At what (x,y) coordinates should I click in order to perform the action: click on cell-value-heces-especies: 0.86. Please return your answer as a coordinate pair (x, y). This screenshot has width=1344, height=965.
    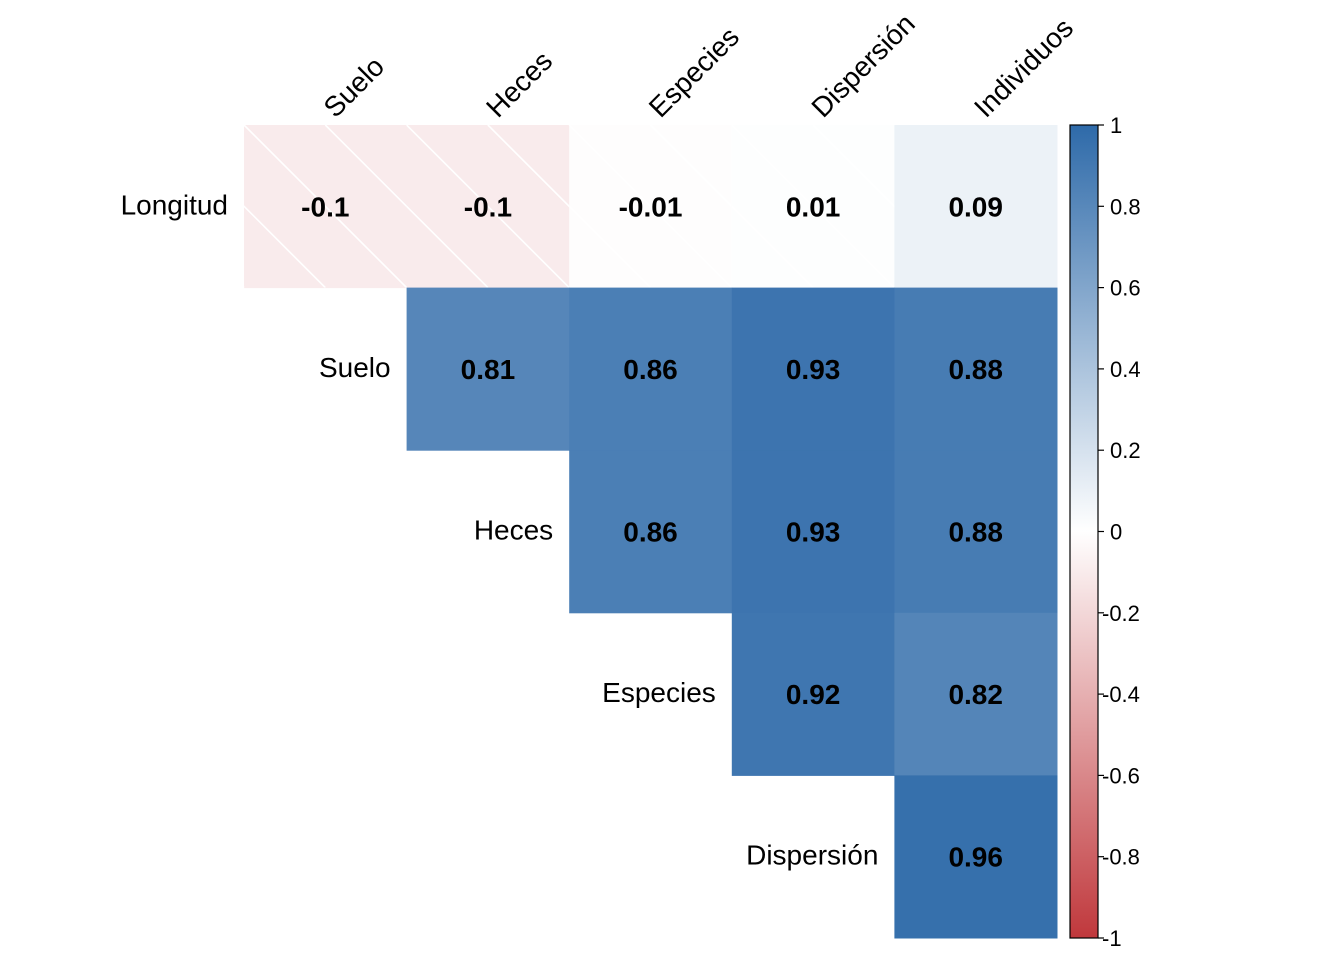
    Looking at the image, I should click on (650, 532).